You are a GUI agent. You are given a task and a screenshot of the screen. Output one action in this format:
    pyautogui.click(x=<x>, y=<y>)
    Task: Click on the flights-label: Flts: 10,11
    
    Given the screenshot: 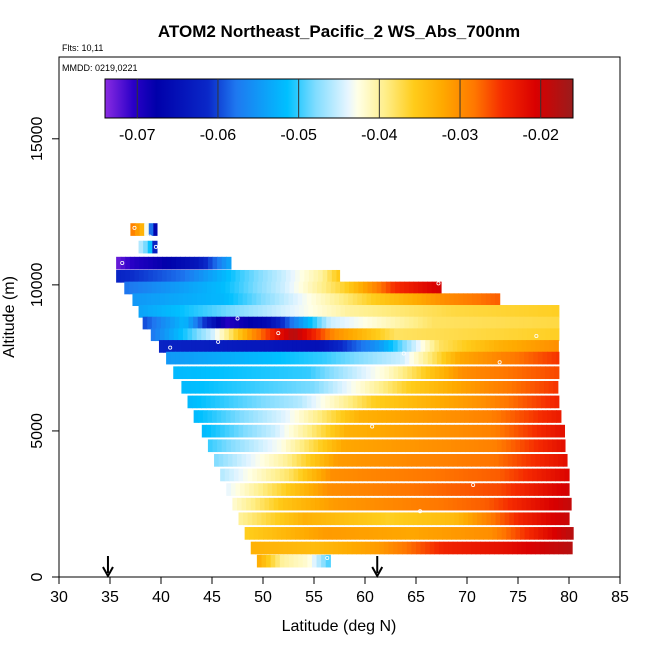 What is the action you would take?
    pyautogui.click(x=82, y=48)
    